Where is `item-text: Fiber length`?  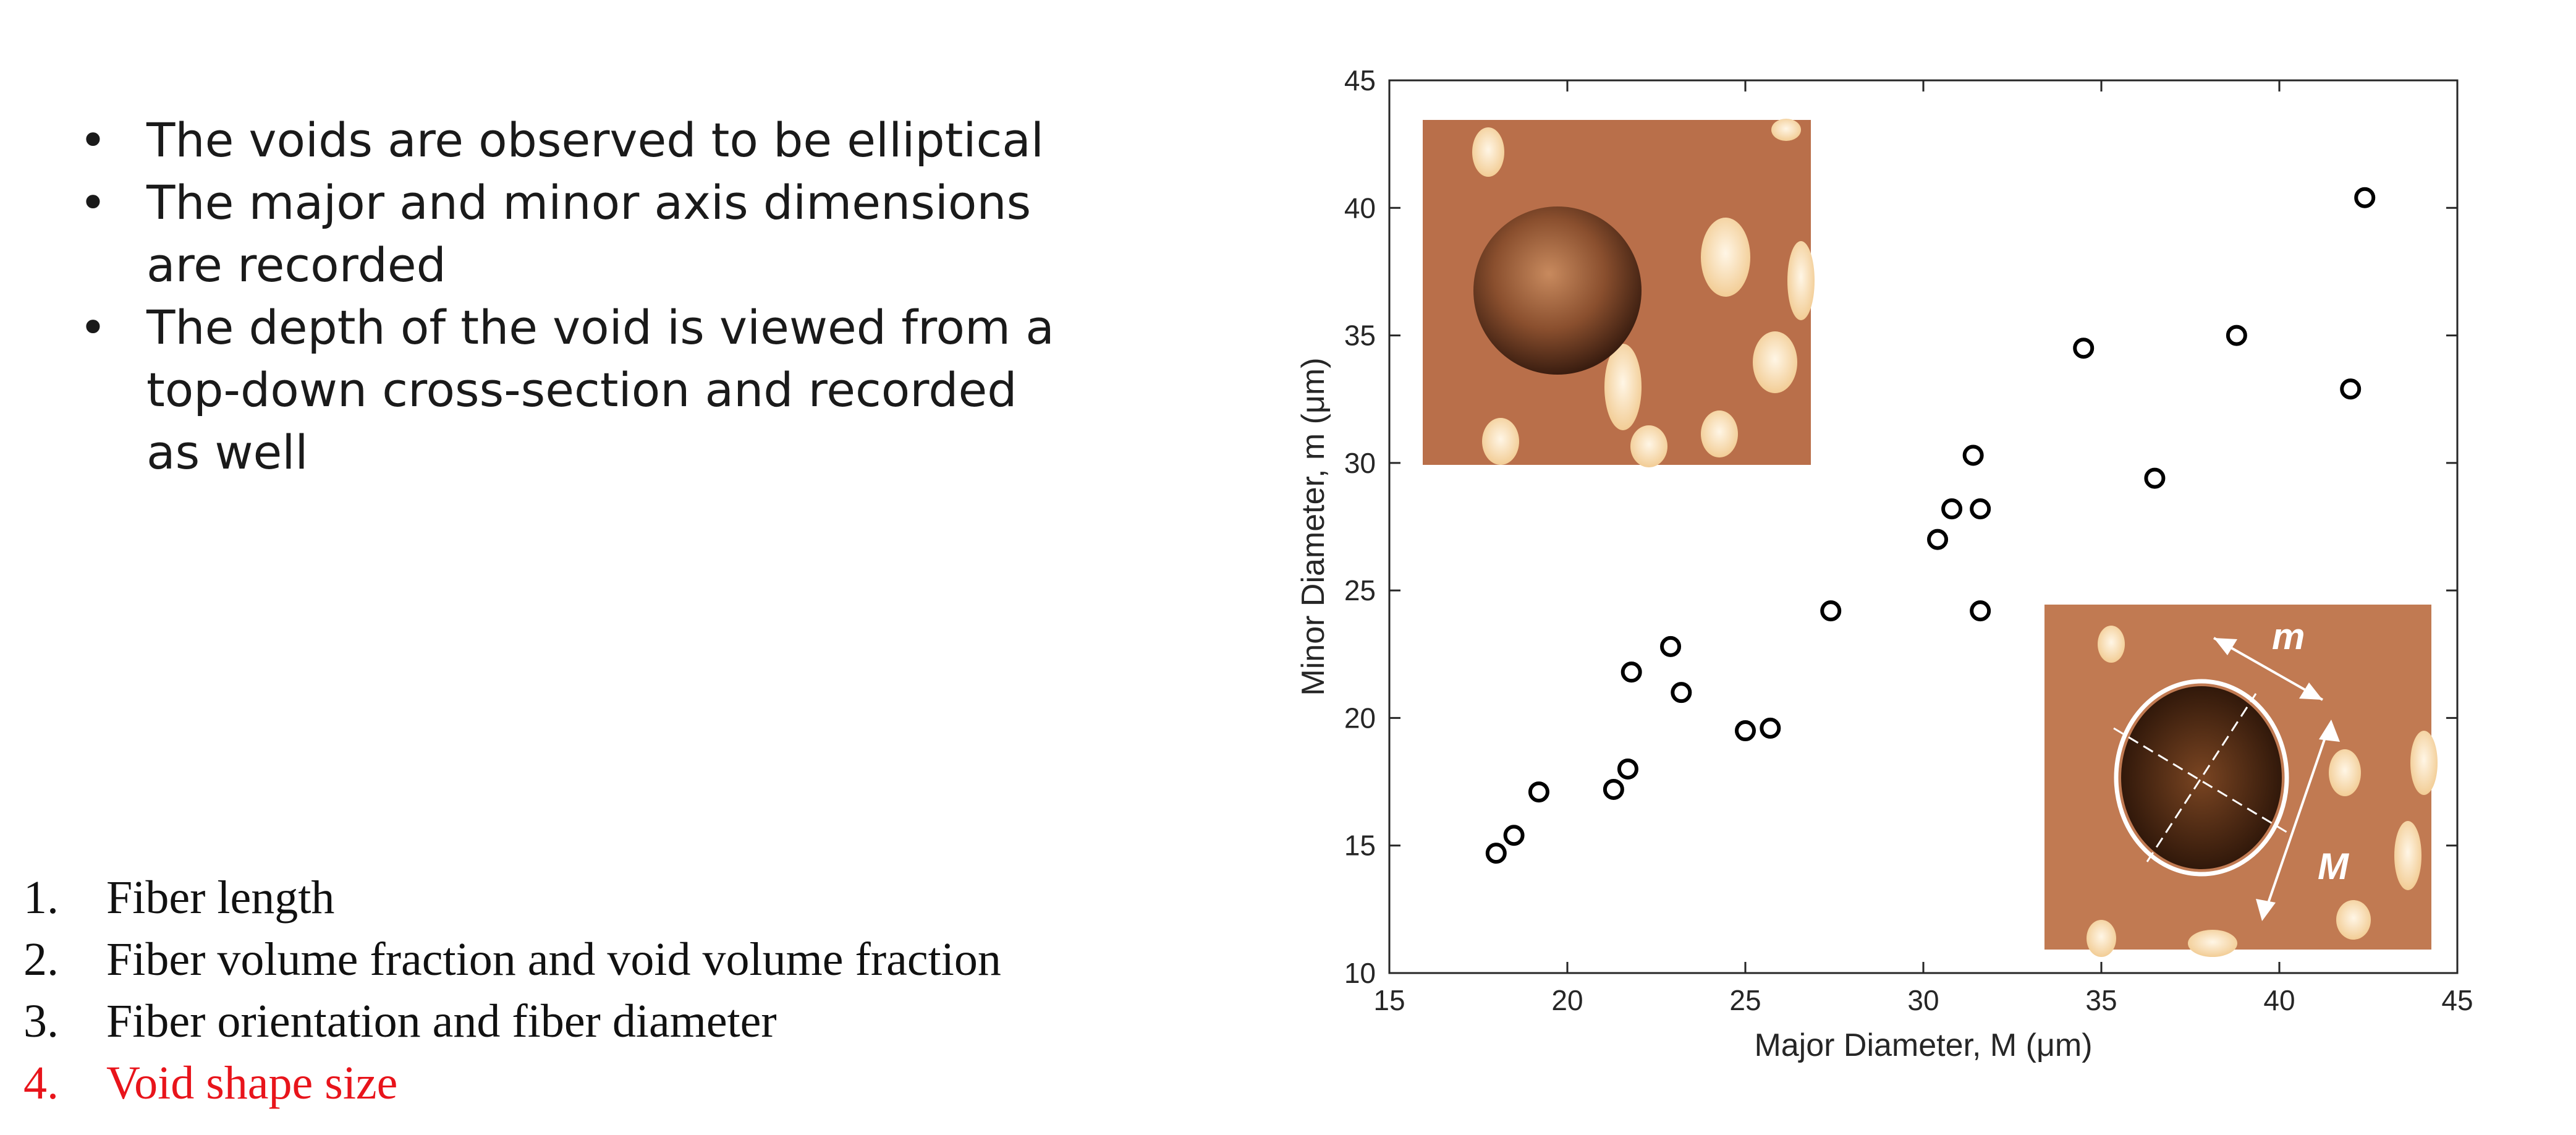 item-text: Fiber length is located at coordinates (220, 898).